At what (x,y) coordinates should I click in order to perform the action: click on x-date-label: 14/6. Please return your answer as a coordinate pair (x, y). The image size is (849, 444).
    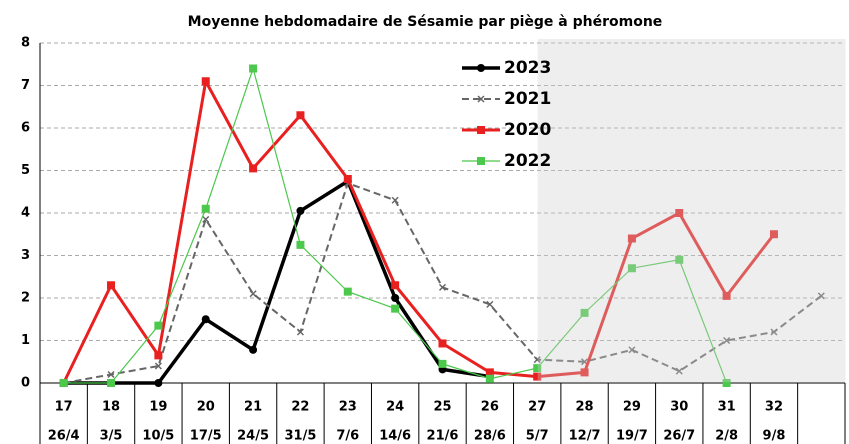
    Looking at the image, I should click on (395, 436).